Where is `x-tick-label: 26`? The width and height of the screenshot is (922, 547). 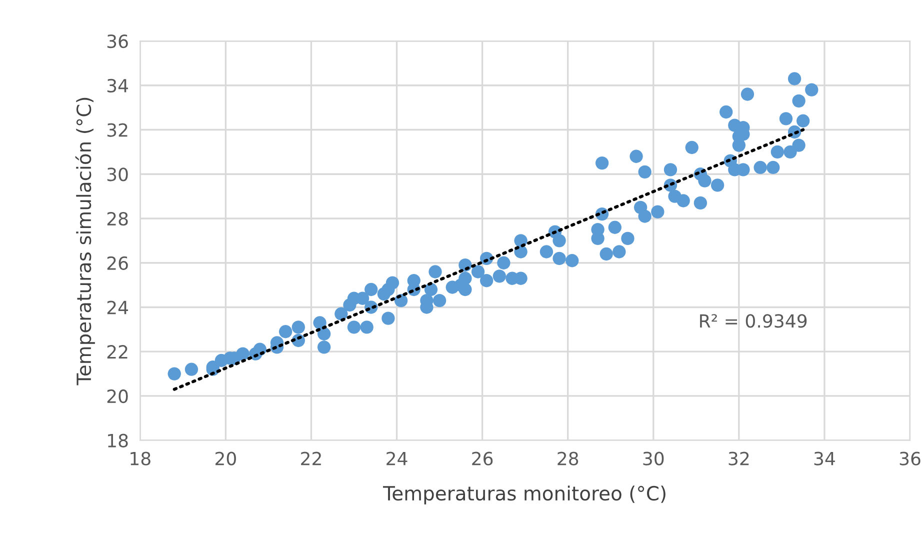 x-tick-label: 26 is located at coordinates (482, 459).